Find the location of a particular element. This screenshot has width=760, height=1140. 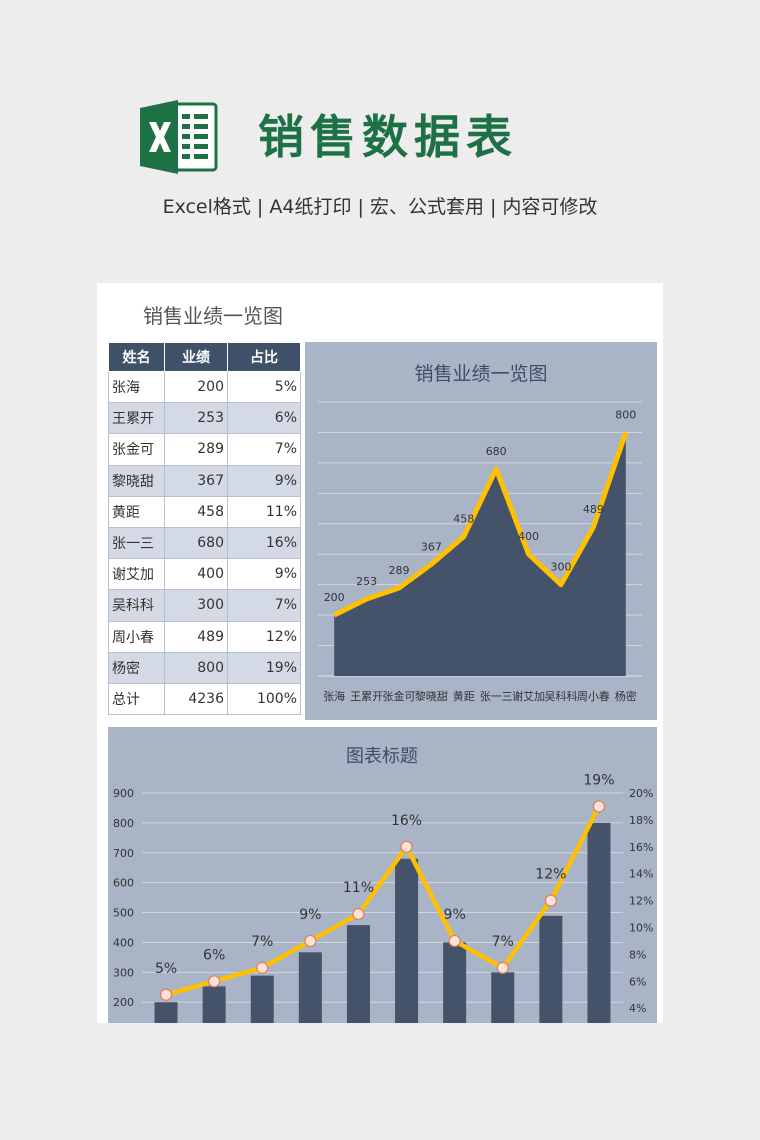

x-tick-label: 杨密 is located at coordinates (626, 696).